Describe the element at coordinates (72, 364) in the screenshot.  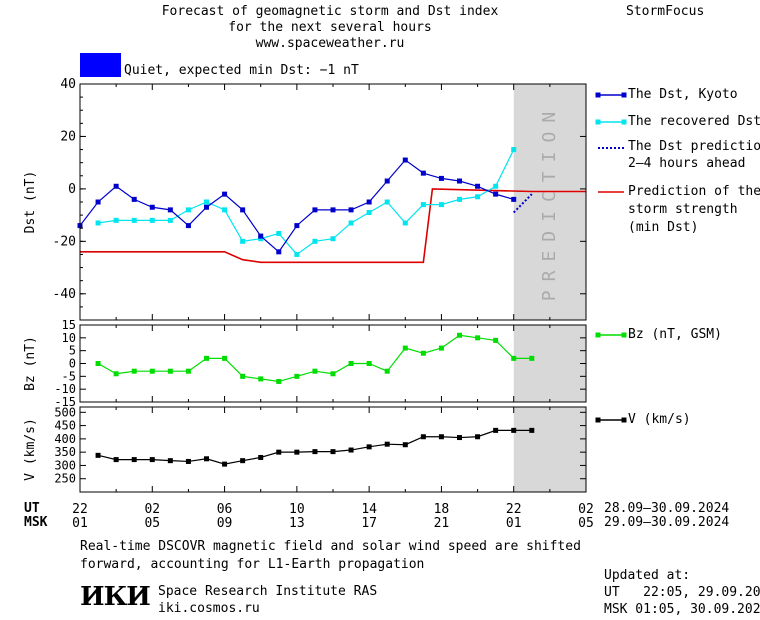
I see `y-tick-label-bz: 0` at that location.